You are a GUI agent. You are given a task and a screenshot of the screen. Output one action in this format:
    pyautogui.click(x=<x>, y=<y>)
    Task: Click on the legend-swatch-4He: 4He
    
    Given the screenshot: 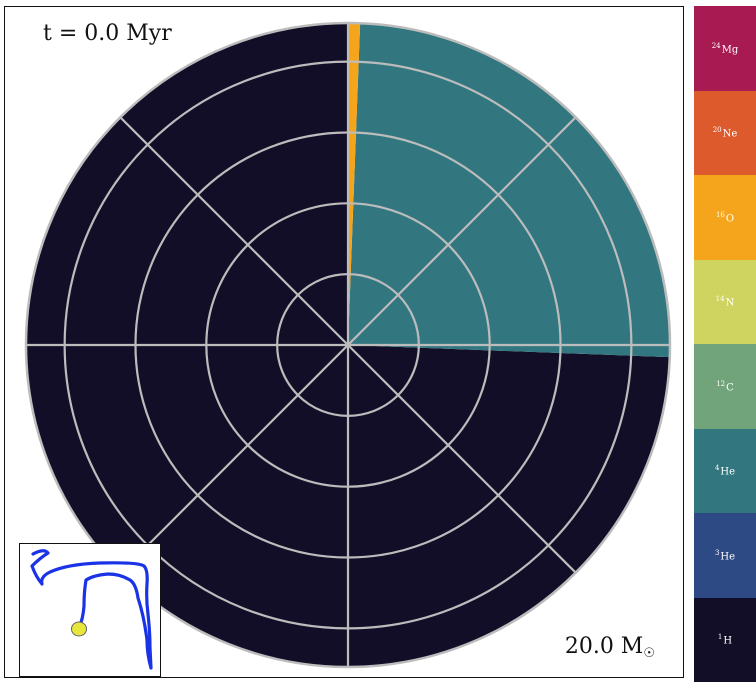 What is the action you would take?
    pyautogui.click(x=725, y=470)
    